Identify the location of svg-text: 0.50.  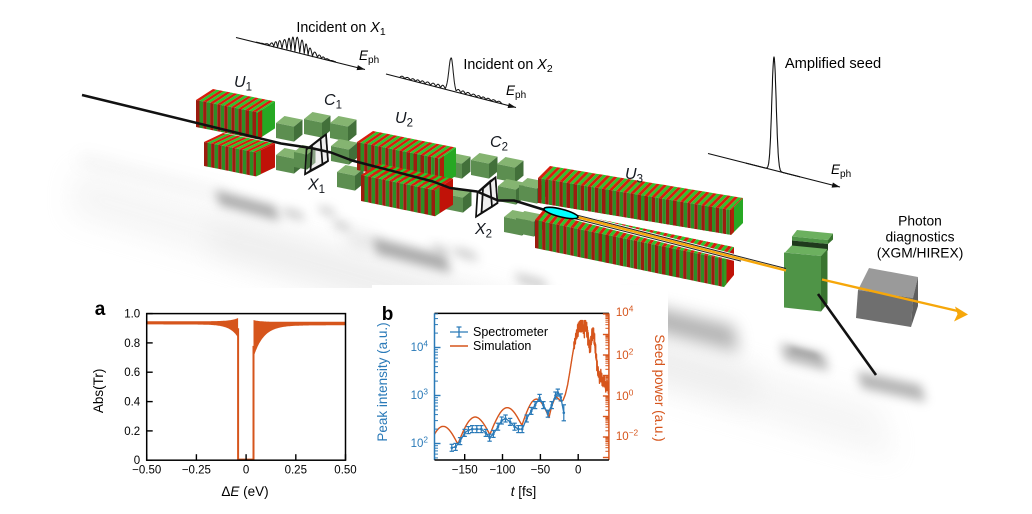
(345, 471).